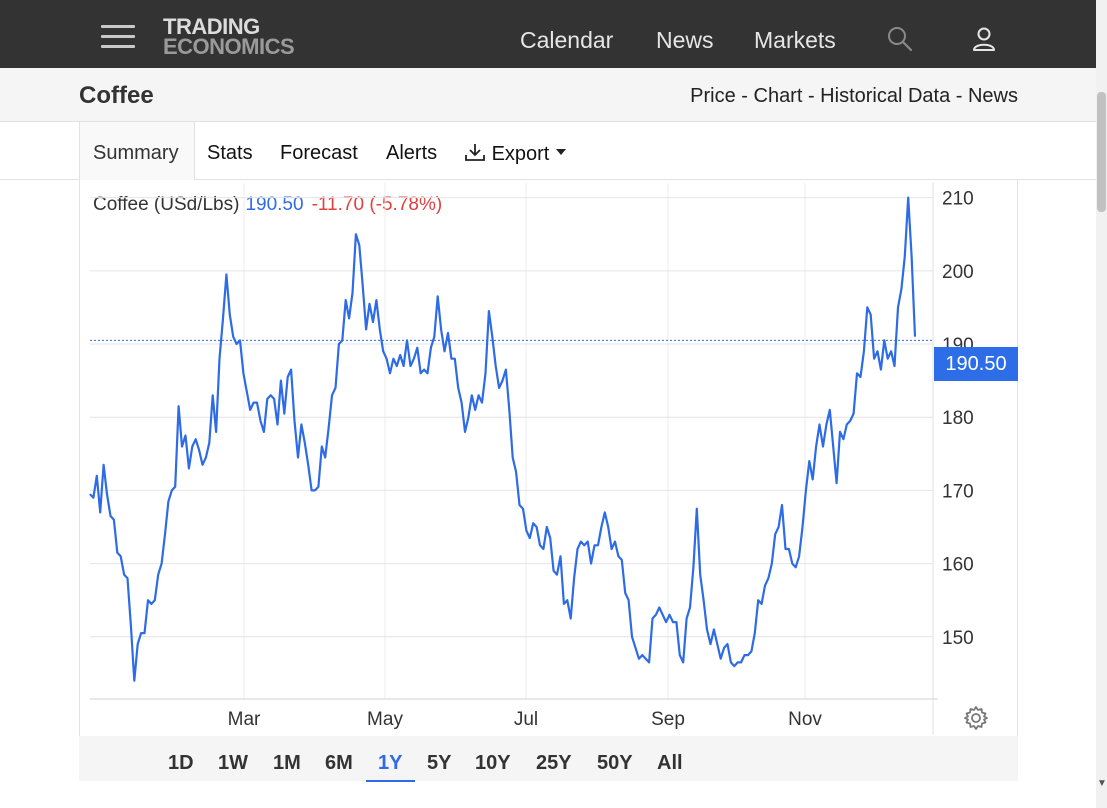  I want to click on chart-legend: Coffee (USd/Lbs) 190.50 -11.70 (-5.78%), so click(267, 205).